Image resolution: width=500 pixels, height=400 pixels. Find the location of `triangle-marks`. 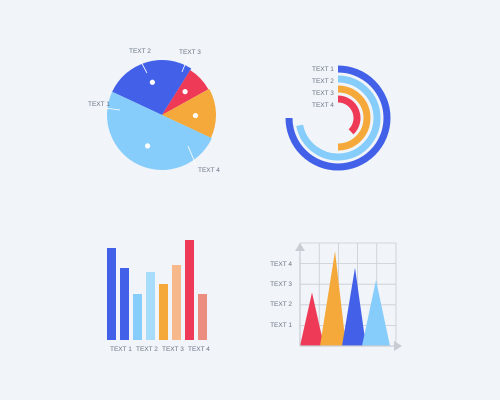

triangle-marks is located at coordinates (345, 298).